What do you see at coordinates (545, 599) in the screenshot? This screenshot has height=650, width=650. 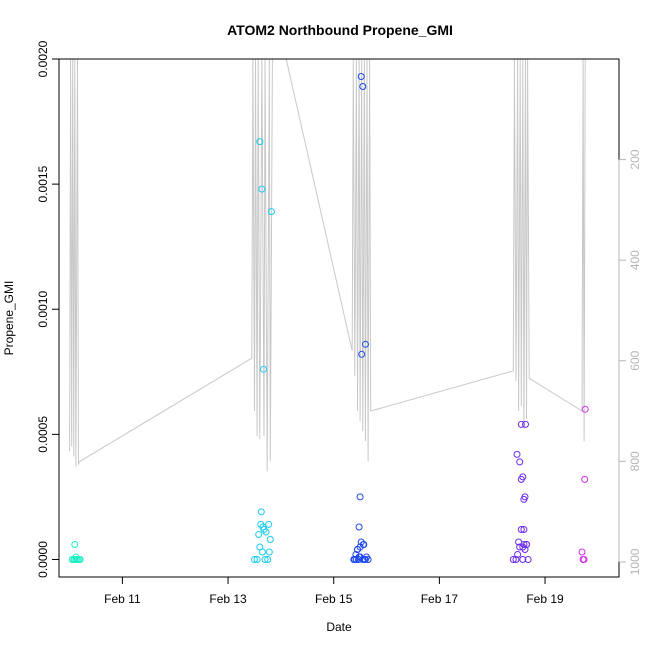 I see `x-tick-label: Feb 19` at bounding box center [545, 599].